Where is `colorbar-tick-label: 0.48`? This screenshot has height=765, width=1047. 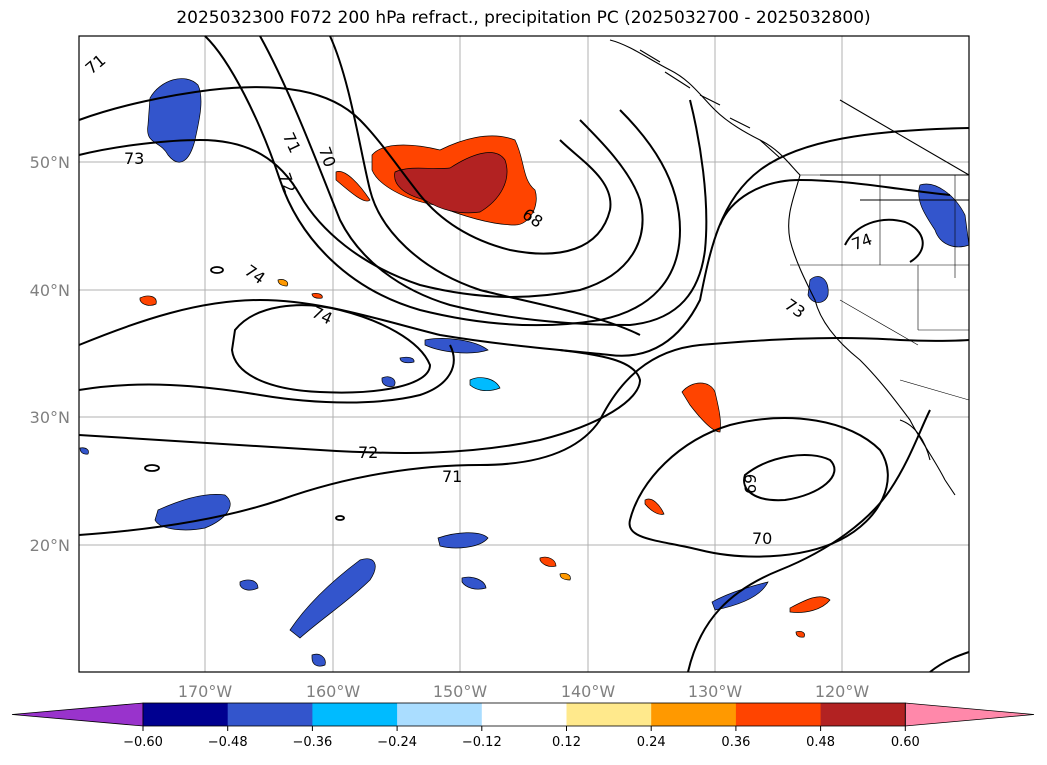
colorbar-tick-label: 0.48 is located at coordinates (820, 742).